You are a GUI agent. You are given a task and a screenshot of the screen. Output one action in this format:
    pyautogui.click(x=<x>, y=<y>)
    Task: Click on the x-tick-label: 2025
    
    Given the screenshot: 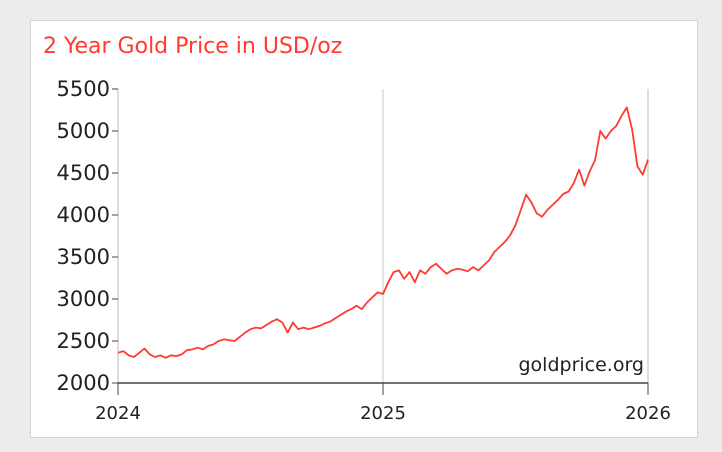 What is the action you would take?
    pyautogui.click(x=383, y=413)
    